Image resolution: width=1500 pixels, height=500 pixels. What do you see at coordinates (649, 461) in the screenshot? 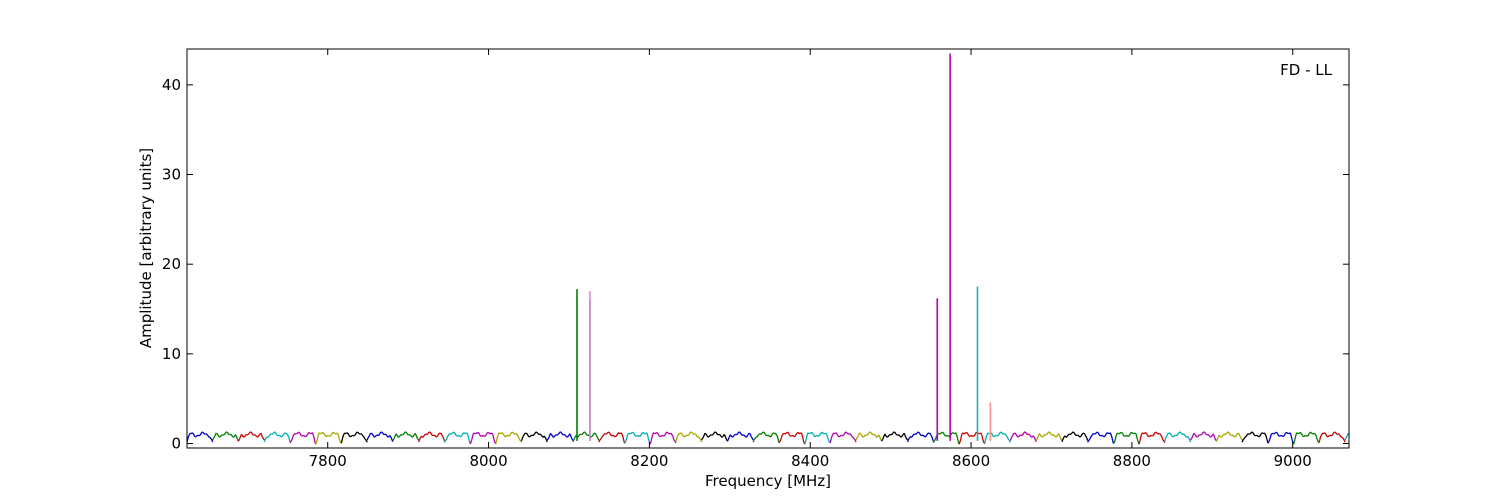
I see `x-tick-label: 8200` at bounding box center [649, 461].